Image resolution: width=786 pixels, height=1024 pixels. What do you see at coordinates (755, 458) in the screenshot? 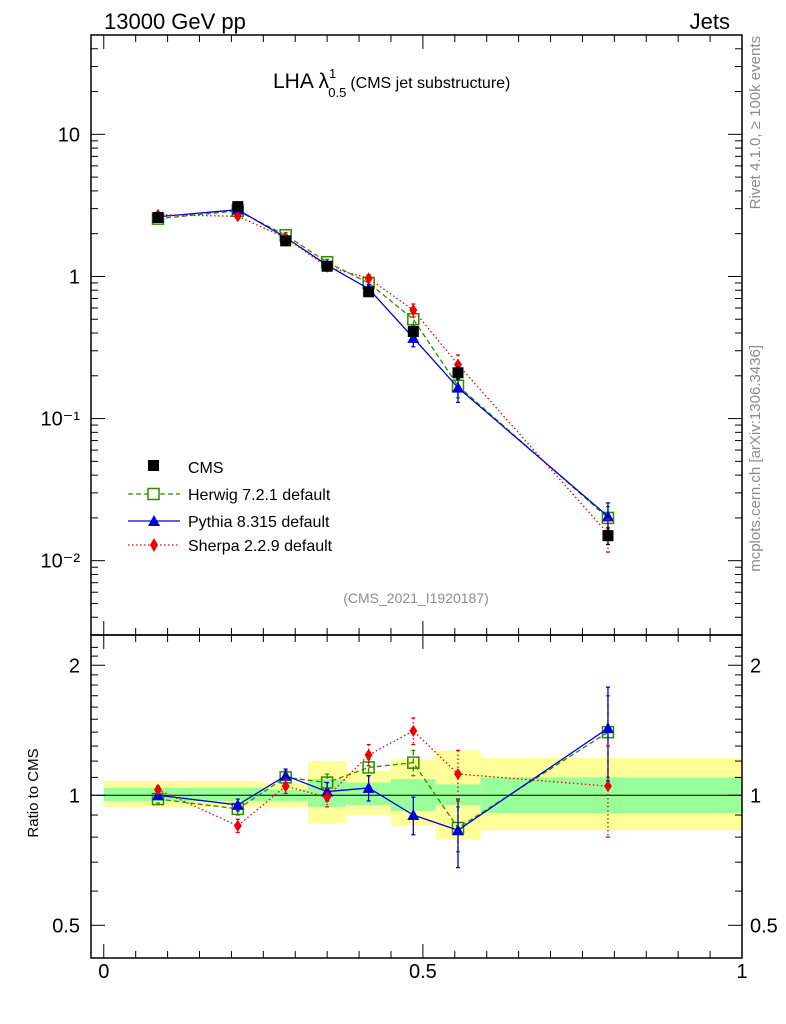
I see `mcplots-label: mcplots.cern.ch [arXiv:1306.3436]` at bounding box center [755, 458].